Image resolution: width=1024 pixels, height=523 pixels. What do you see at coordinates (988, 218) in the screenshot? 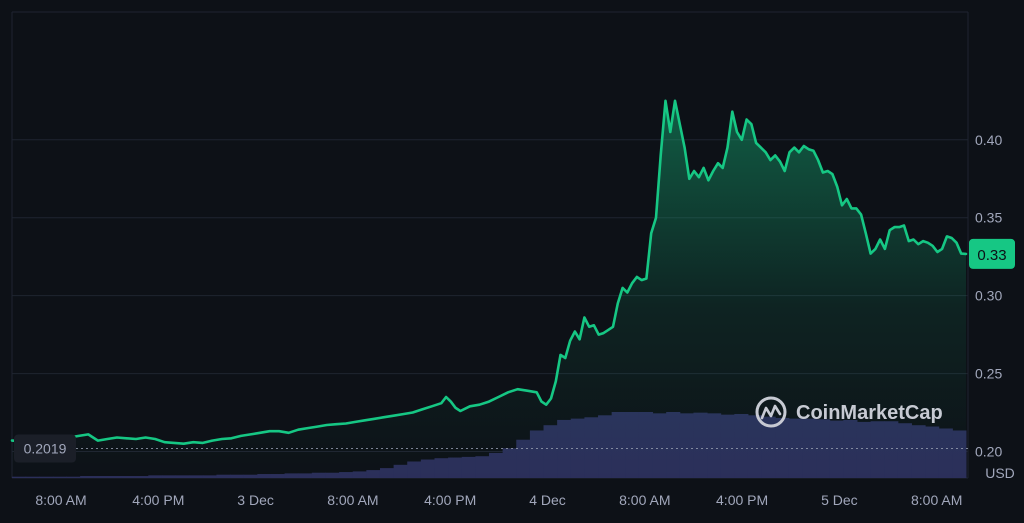
I see `y-tick-label: 0.35` at bounding box center [988, 218].